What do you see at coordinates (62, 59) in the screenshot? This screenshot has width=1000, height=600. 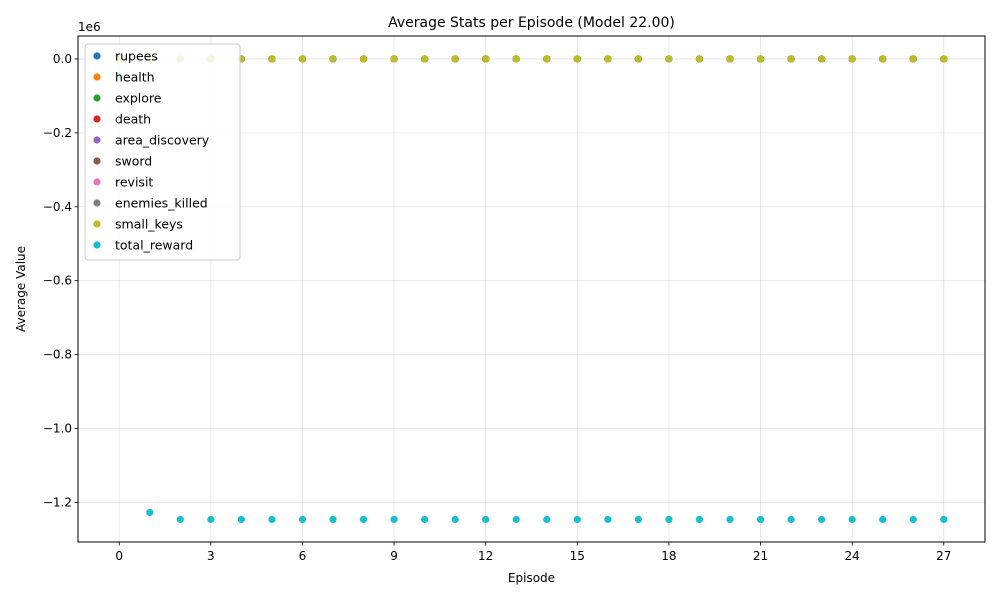 I see `y-tick-label: 0.0` at bounding box center [62, 59].